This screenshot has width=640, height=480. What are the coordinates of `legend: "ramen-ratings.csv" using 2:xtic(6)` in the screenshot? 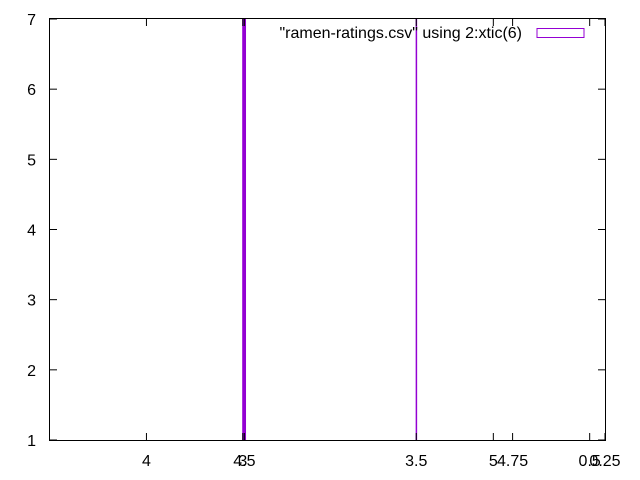 It's located at (432, 33).